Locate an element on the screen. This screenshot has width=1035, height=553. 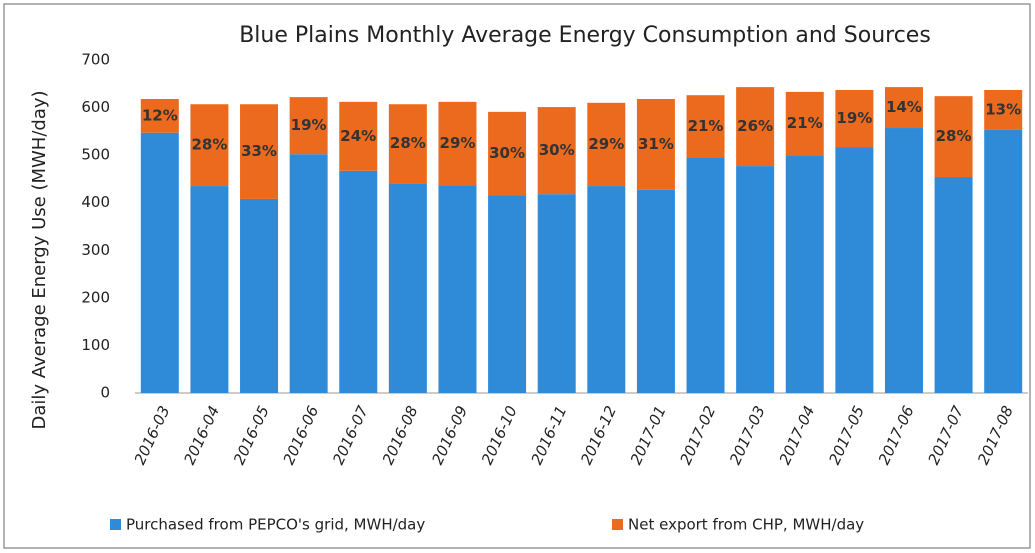
share-label: 33% is located at coordinates (259, 151).